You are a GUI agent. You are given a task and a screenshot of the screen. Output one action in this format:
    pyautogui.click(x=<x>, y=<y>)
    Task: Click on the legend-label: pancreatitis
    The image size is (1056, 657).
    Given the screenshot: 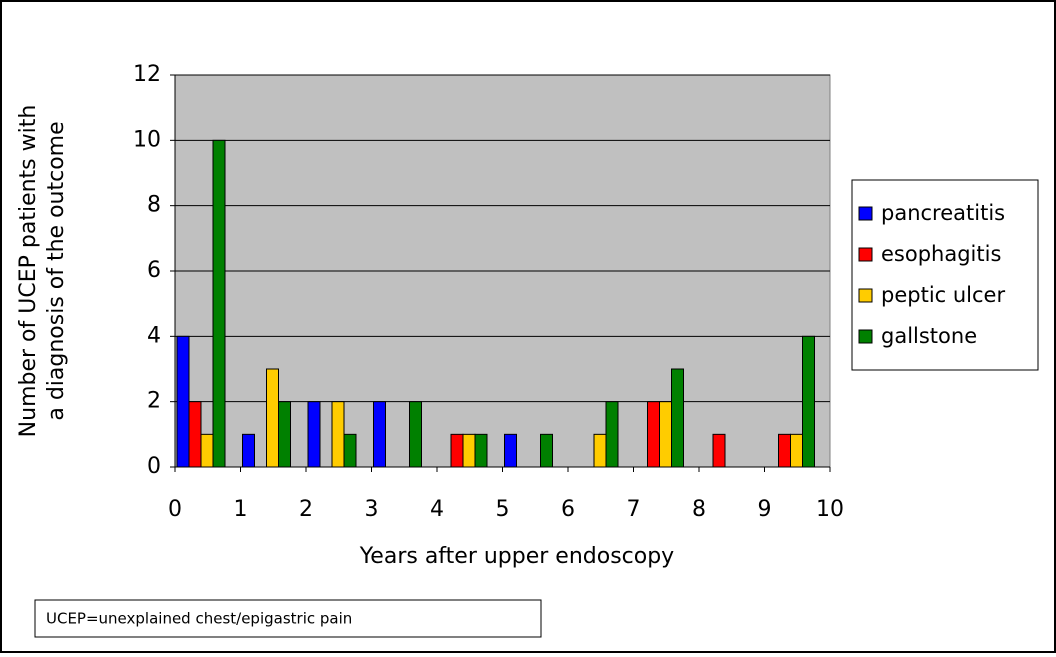 What is the action you would take?
    pyautogui.click(x=943, y=213)
    